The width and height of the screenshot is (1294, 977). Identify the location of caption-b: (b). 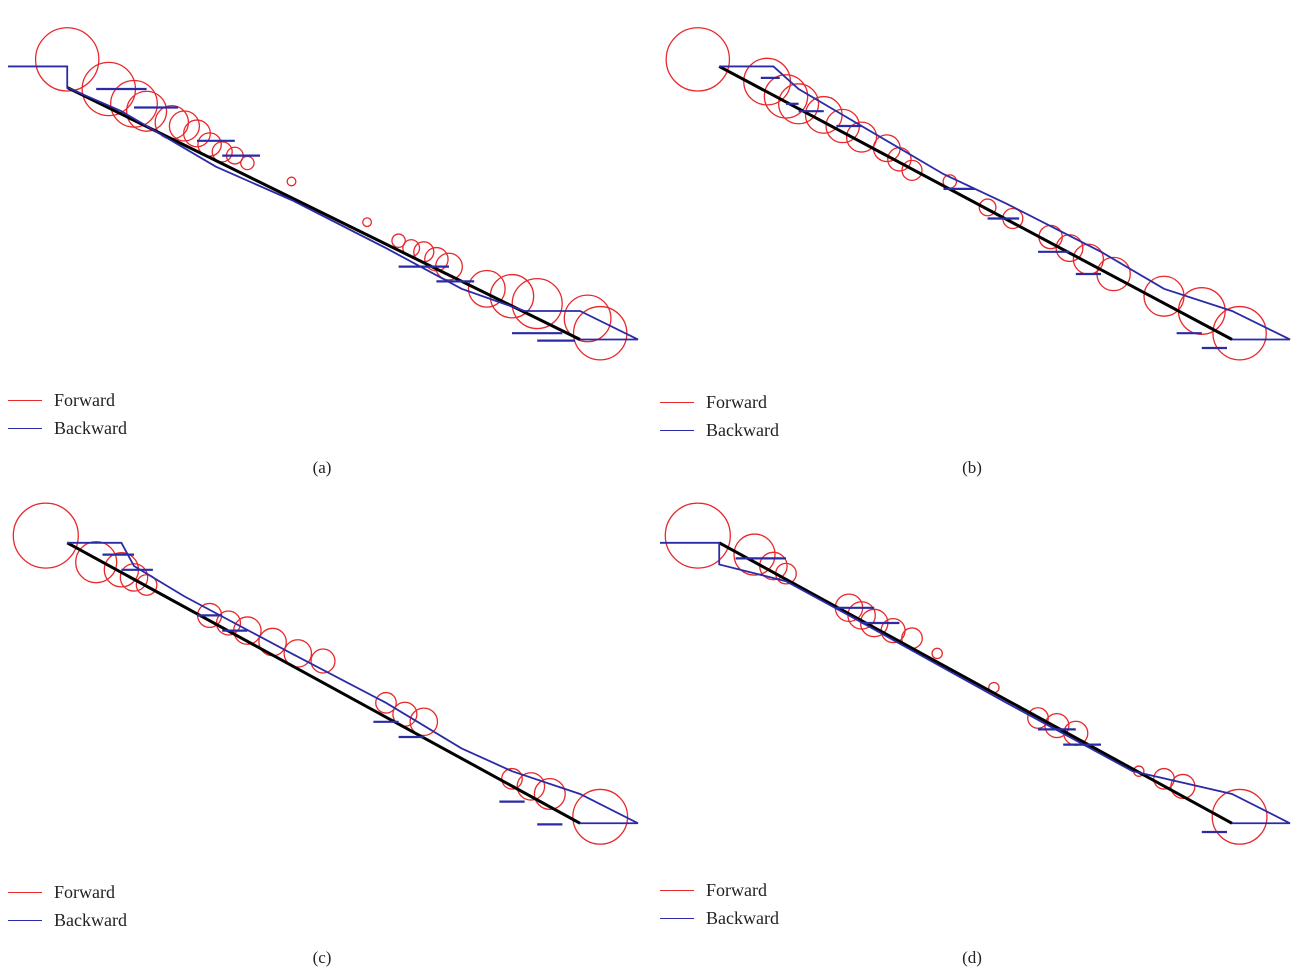
(972, 467).